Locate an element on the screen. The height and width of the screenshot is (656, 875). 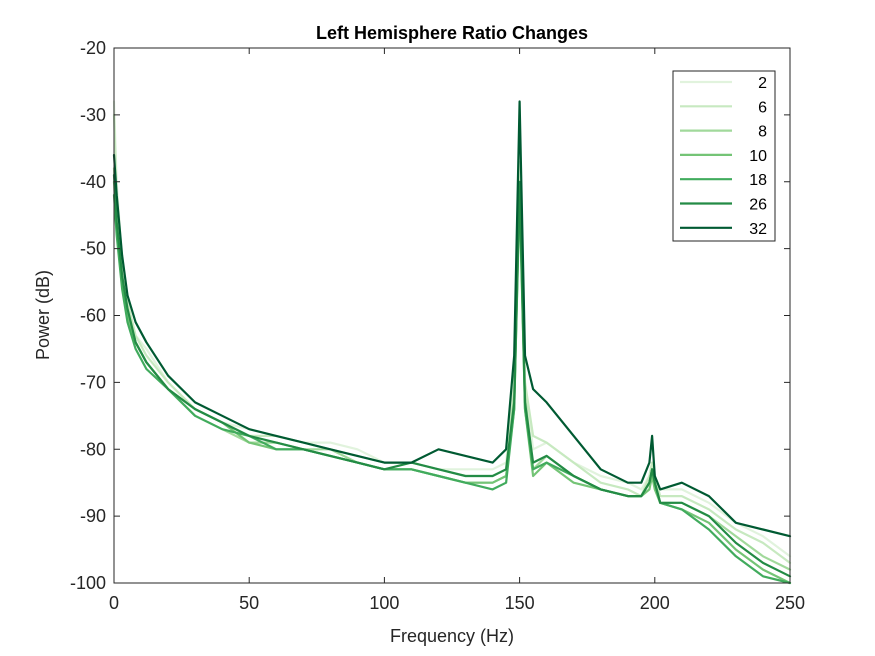
x-tick-label: 250 is located at coordinates (790, 603).